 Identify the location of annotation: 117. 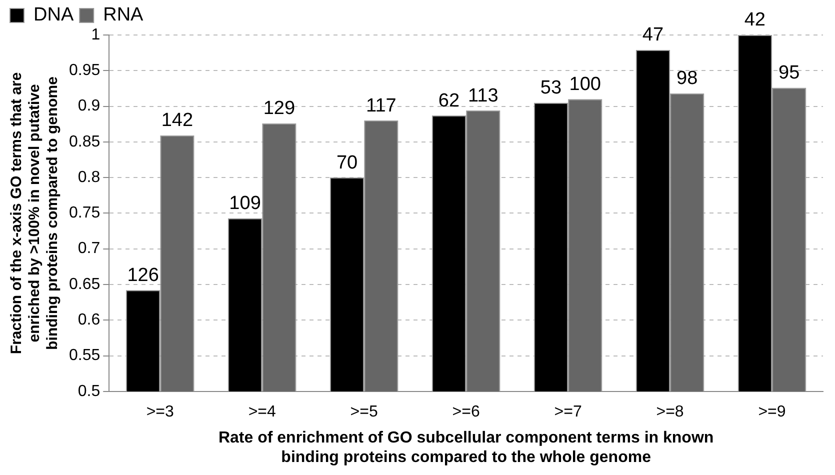
(381, 105).